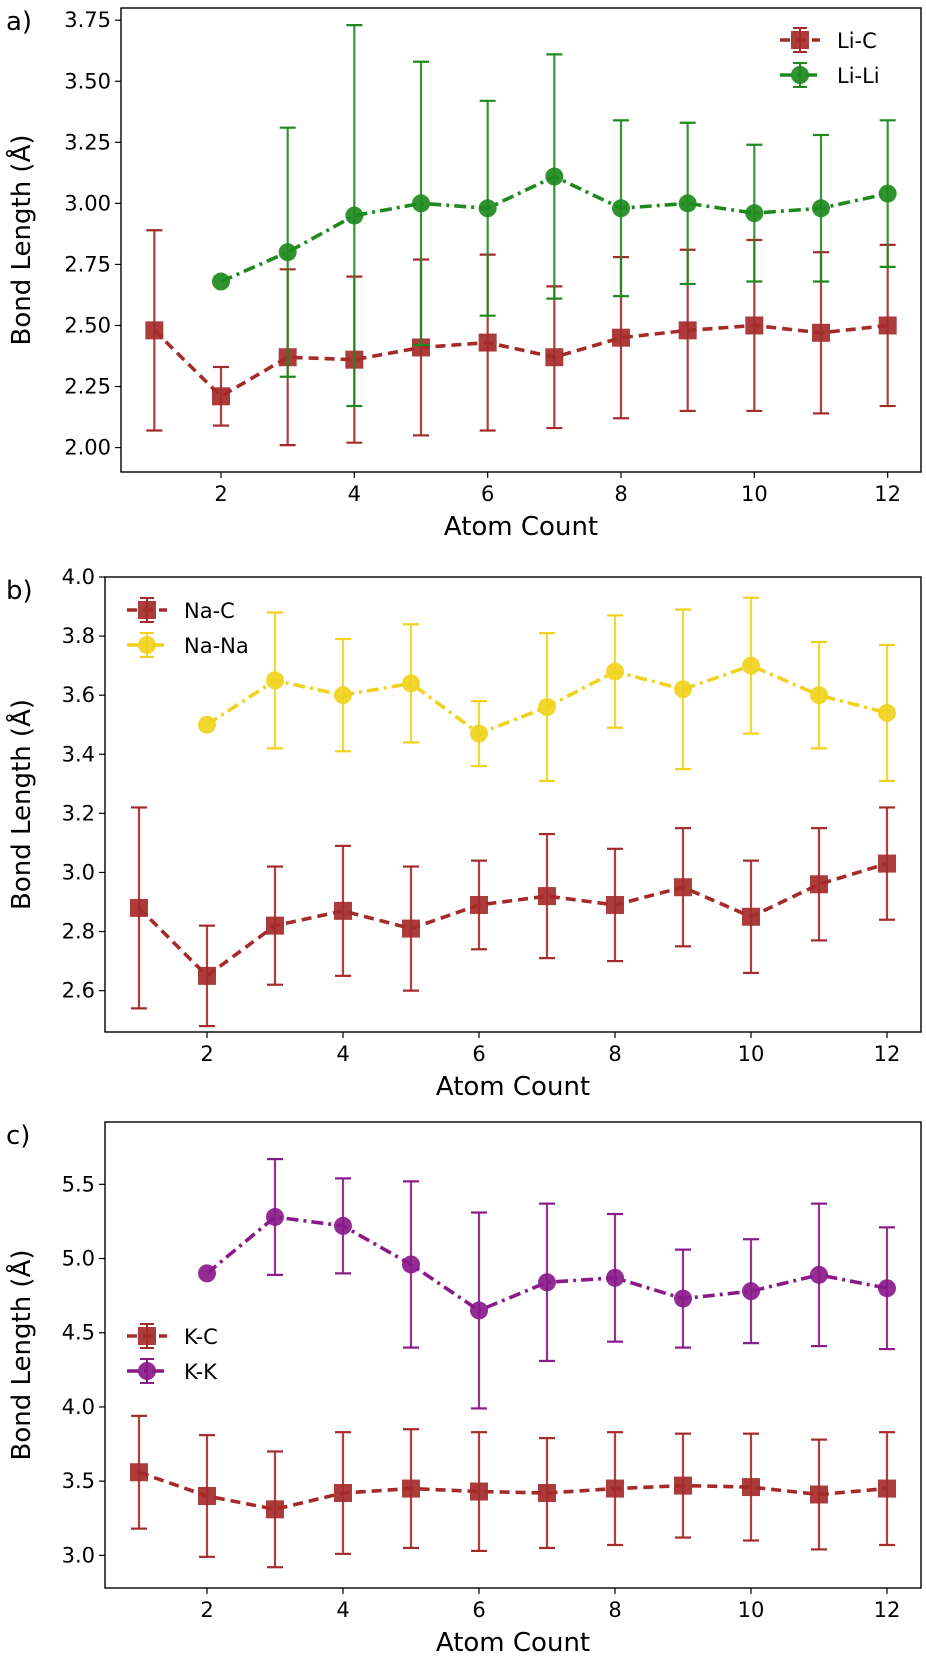  Describe the element at coordinates (478, 1054) in the screenshot. I see `panel-b-x-tick-label-2: 6` at that location.